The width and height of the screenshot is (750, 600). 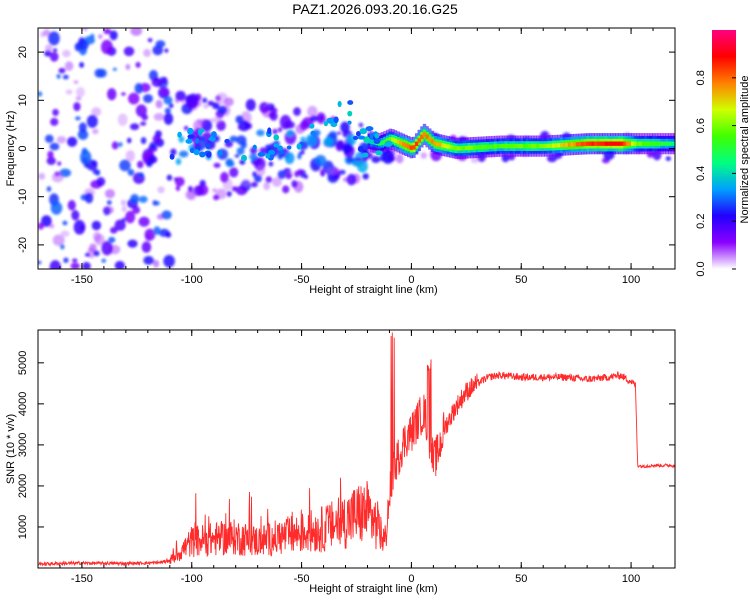 I want to click on x-tick-label: 100, so click(x=631, y=579).